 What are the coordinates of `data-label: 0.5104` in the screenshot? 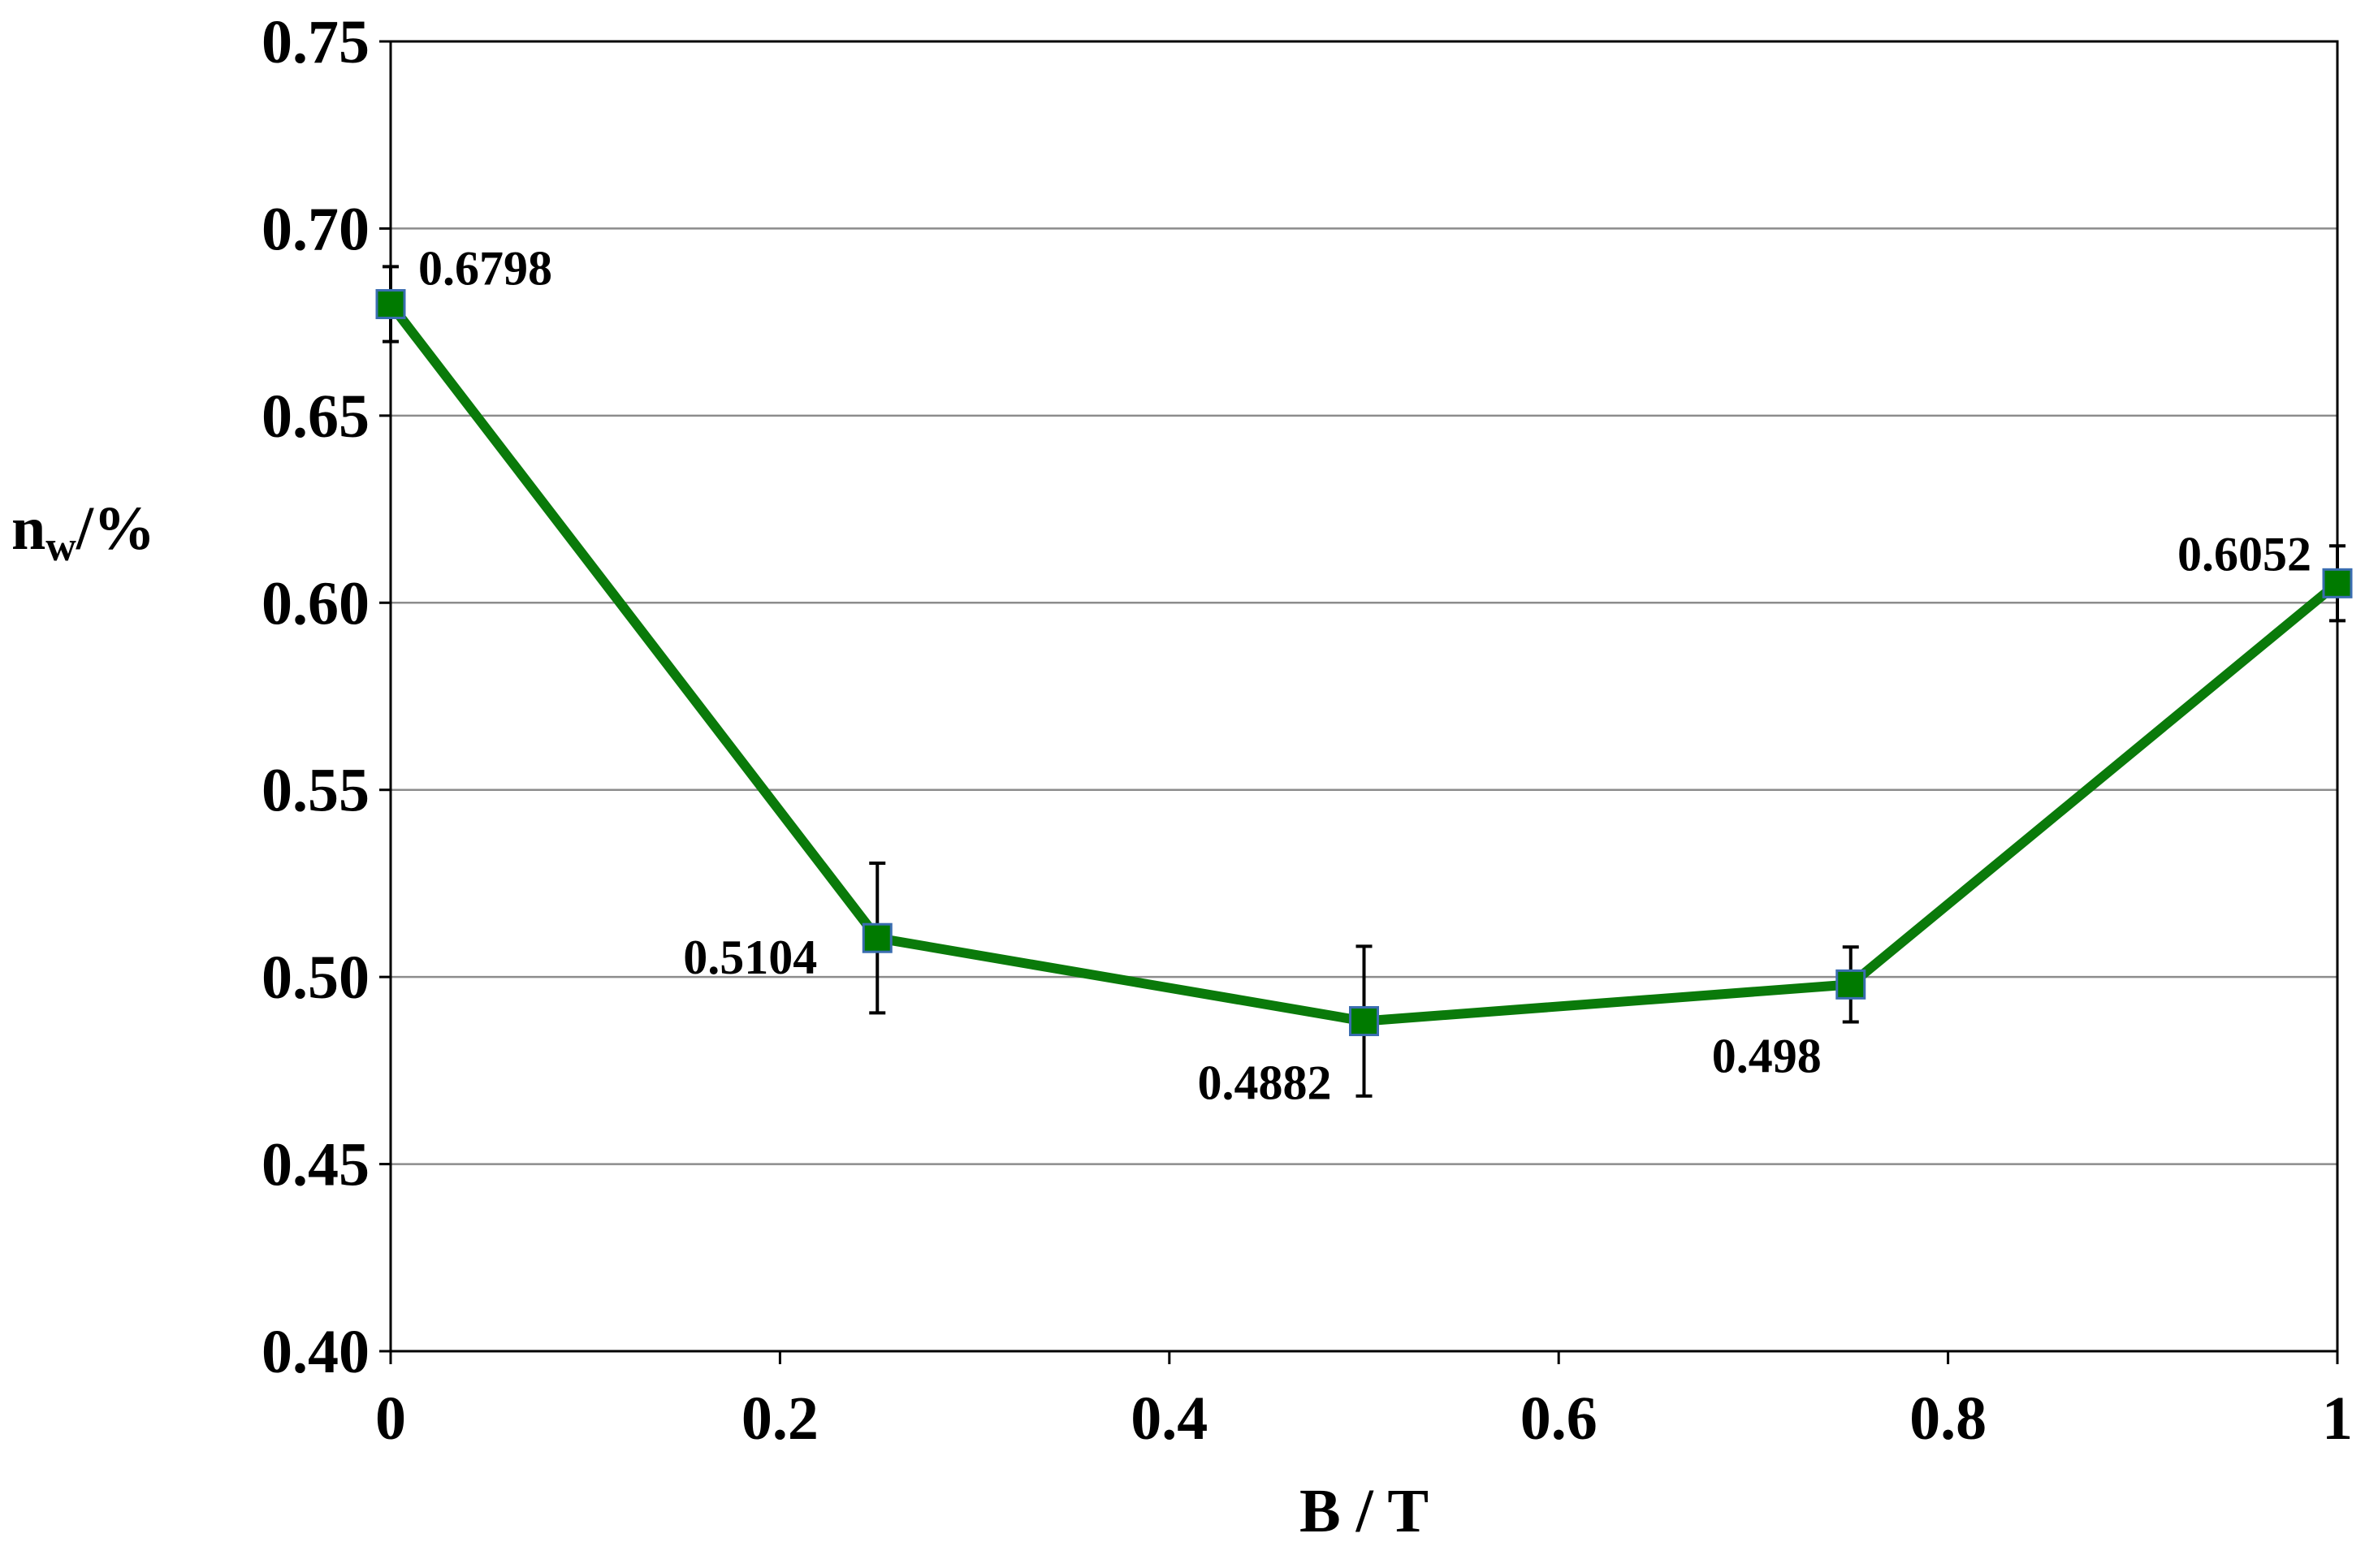 It's located at (750, 957).